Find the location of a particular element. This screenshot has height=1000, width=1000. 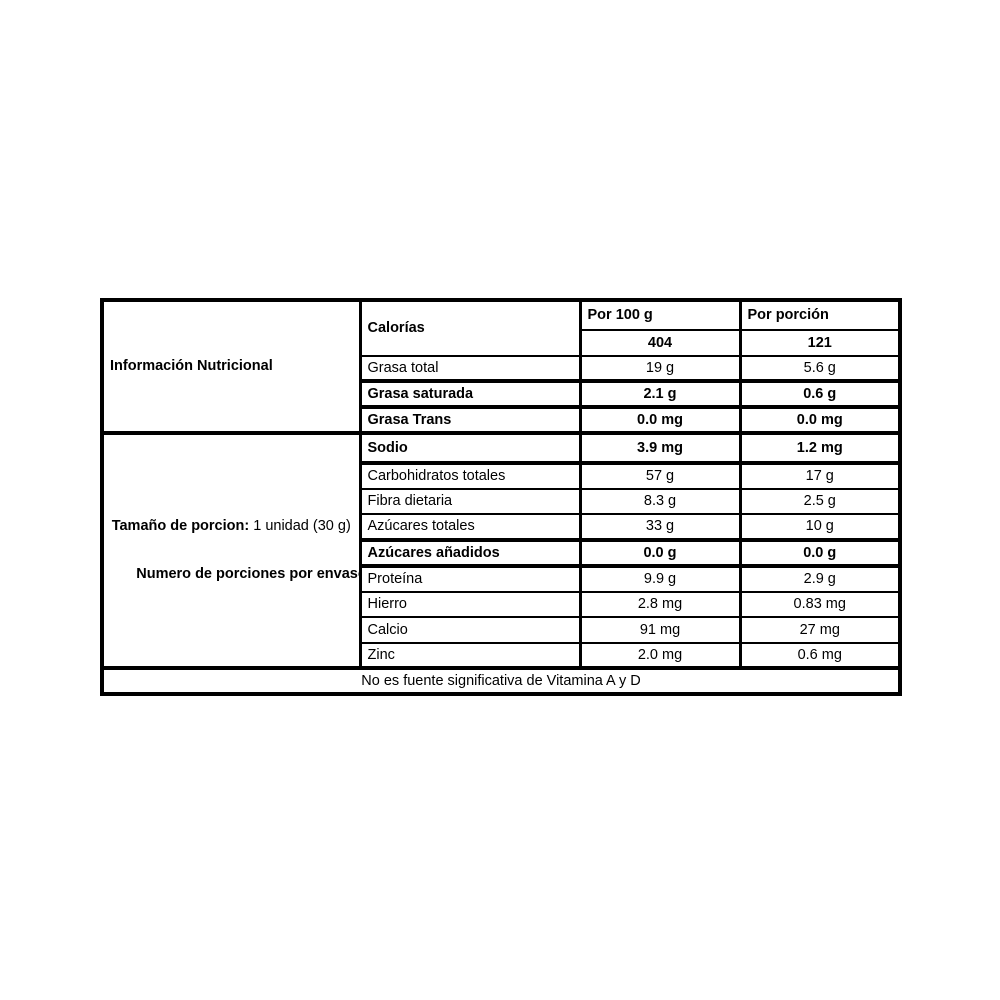

row-proteina-label: Proteína is located at coordinates (470, 578).